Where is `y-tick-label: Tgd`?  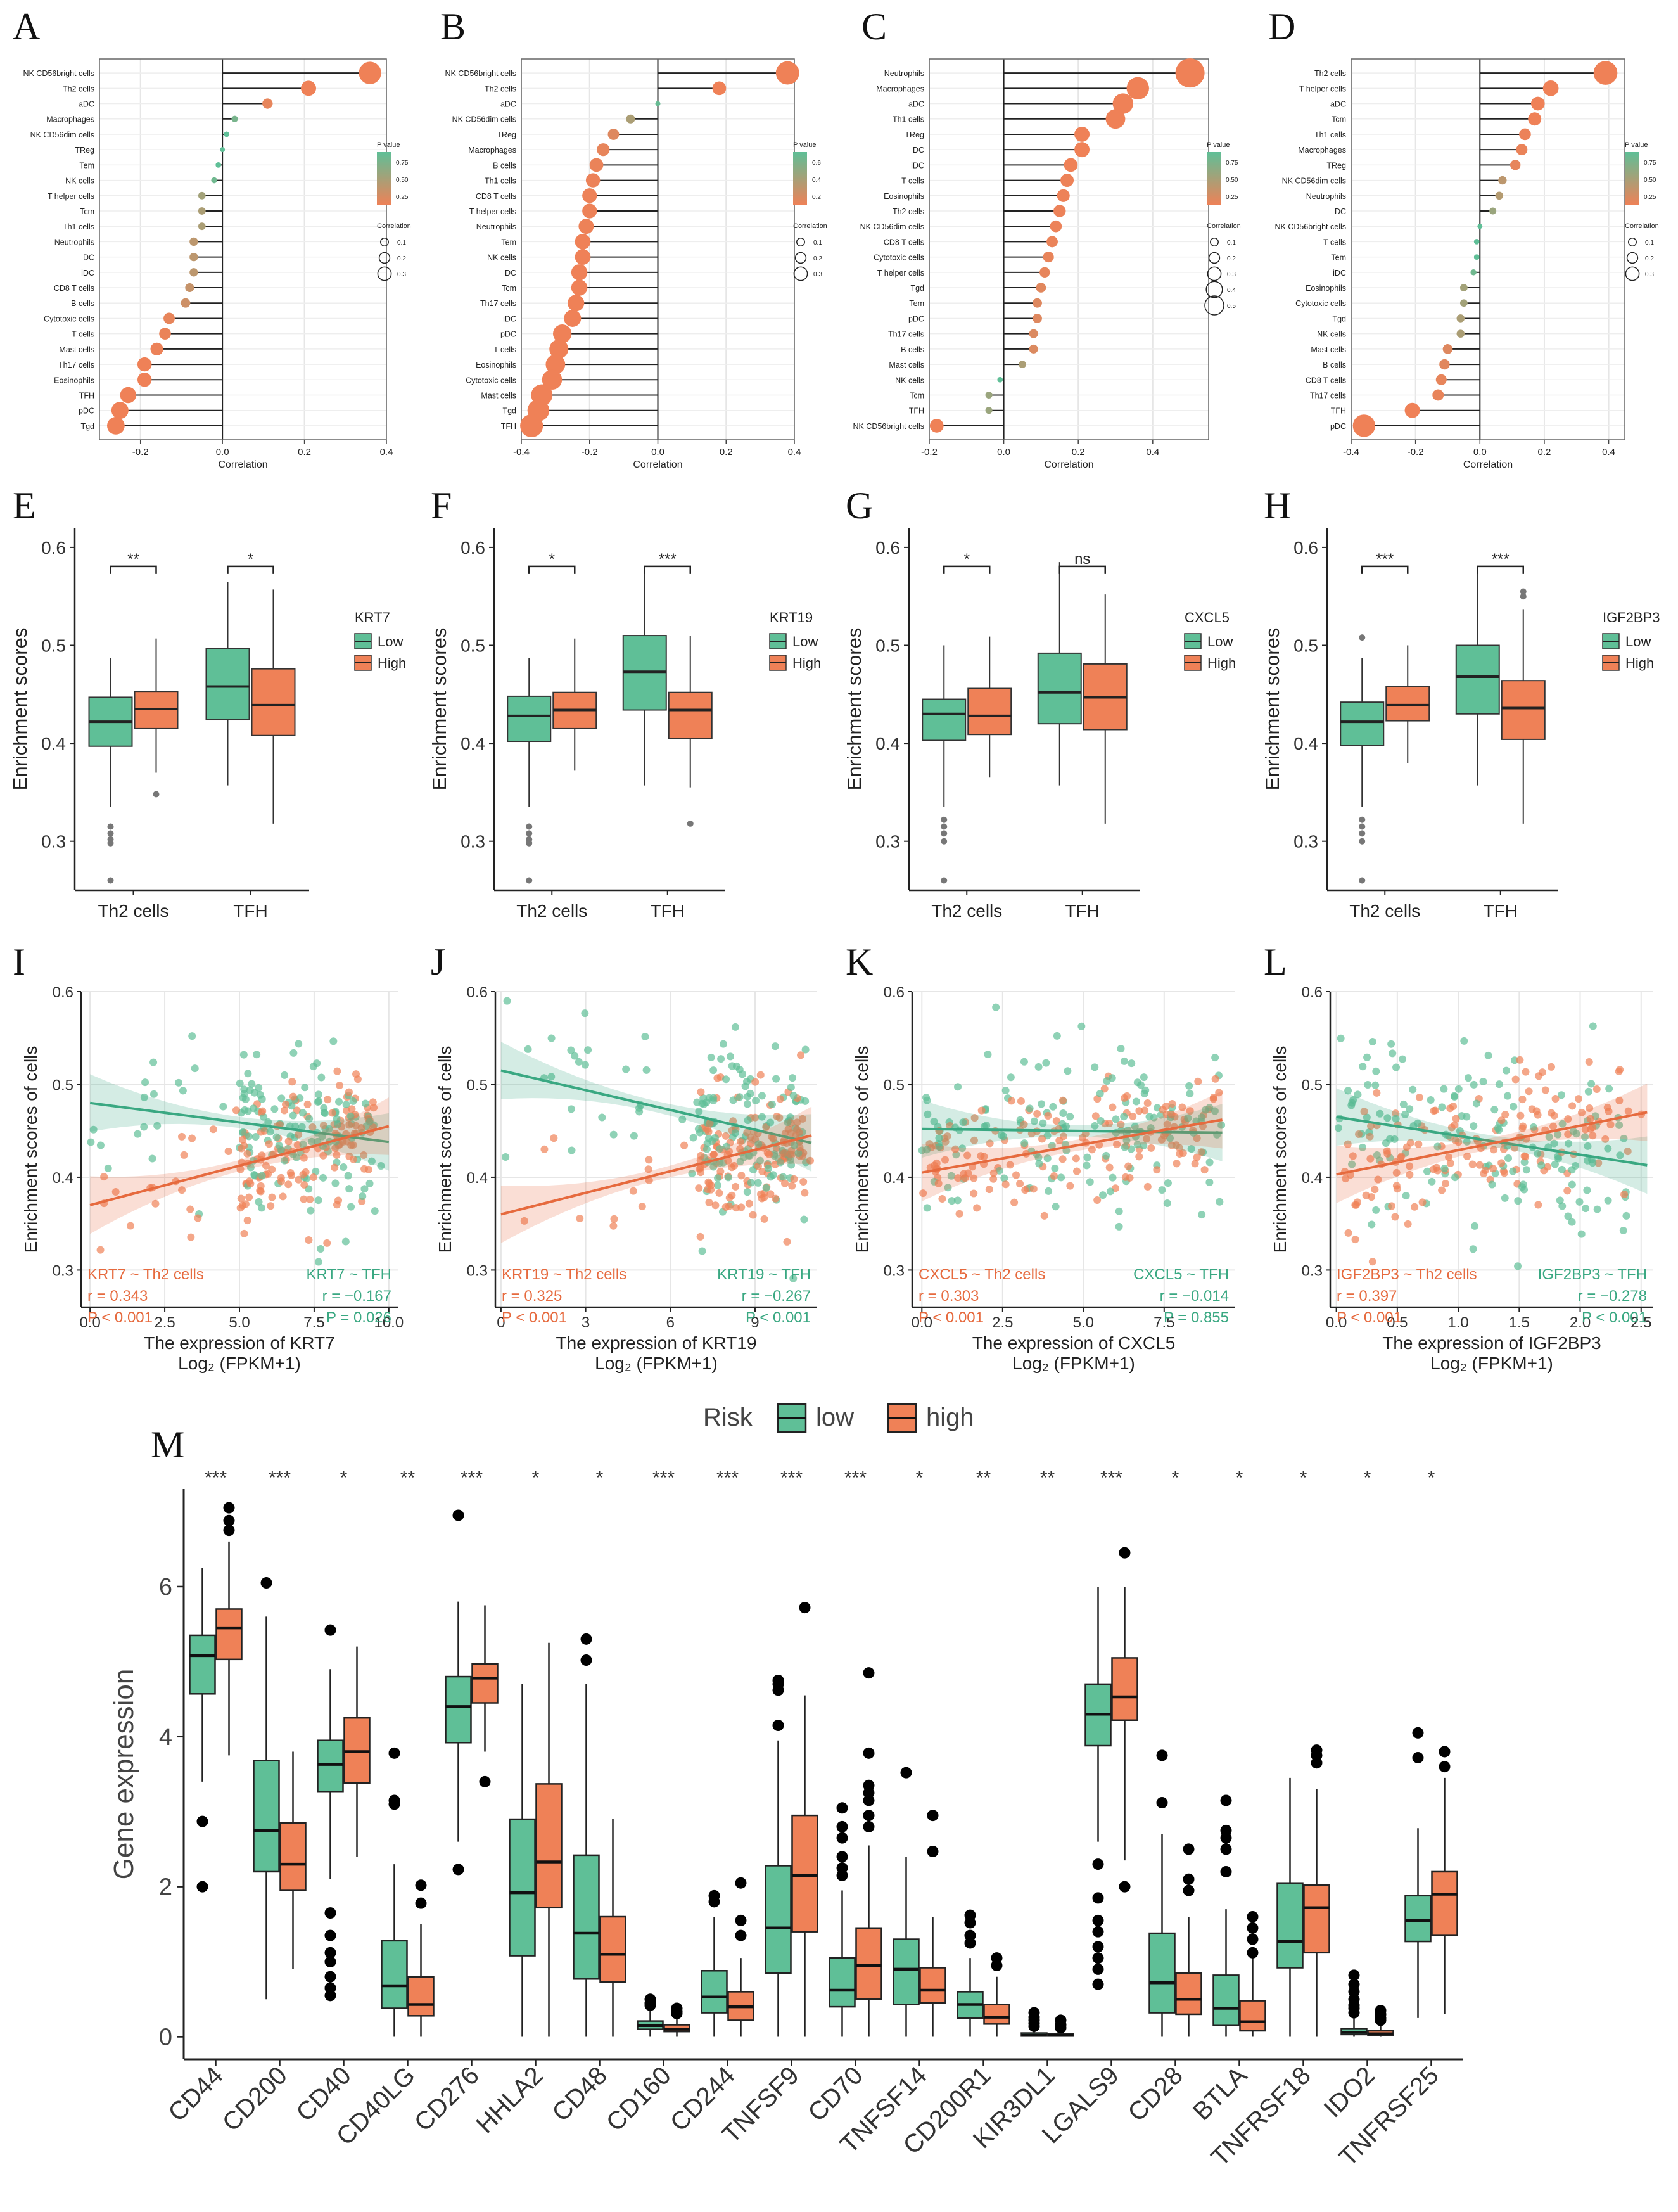 y-tick-label: Tgd is located at coordinates (87, 426).